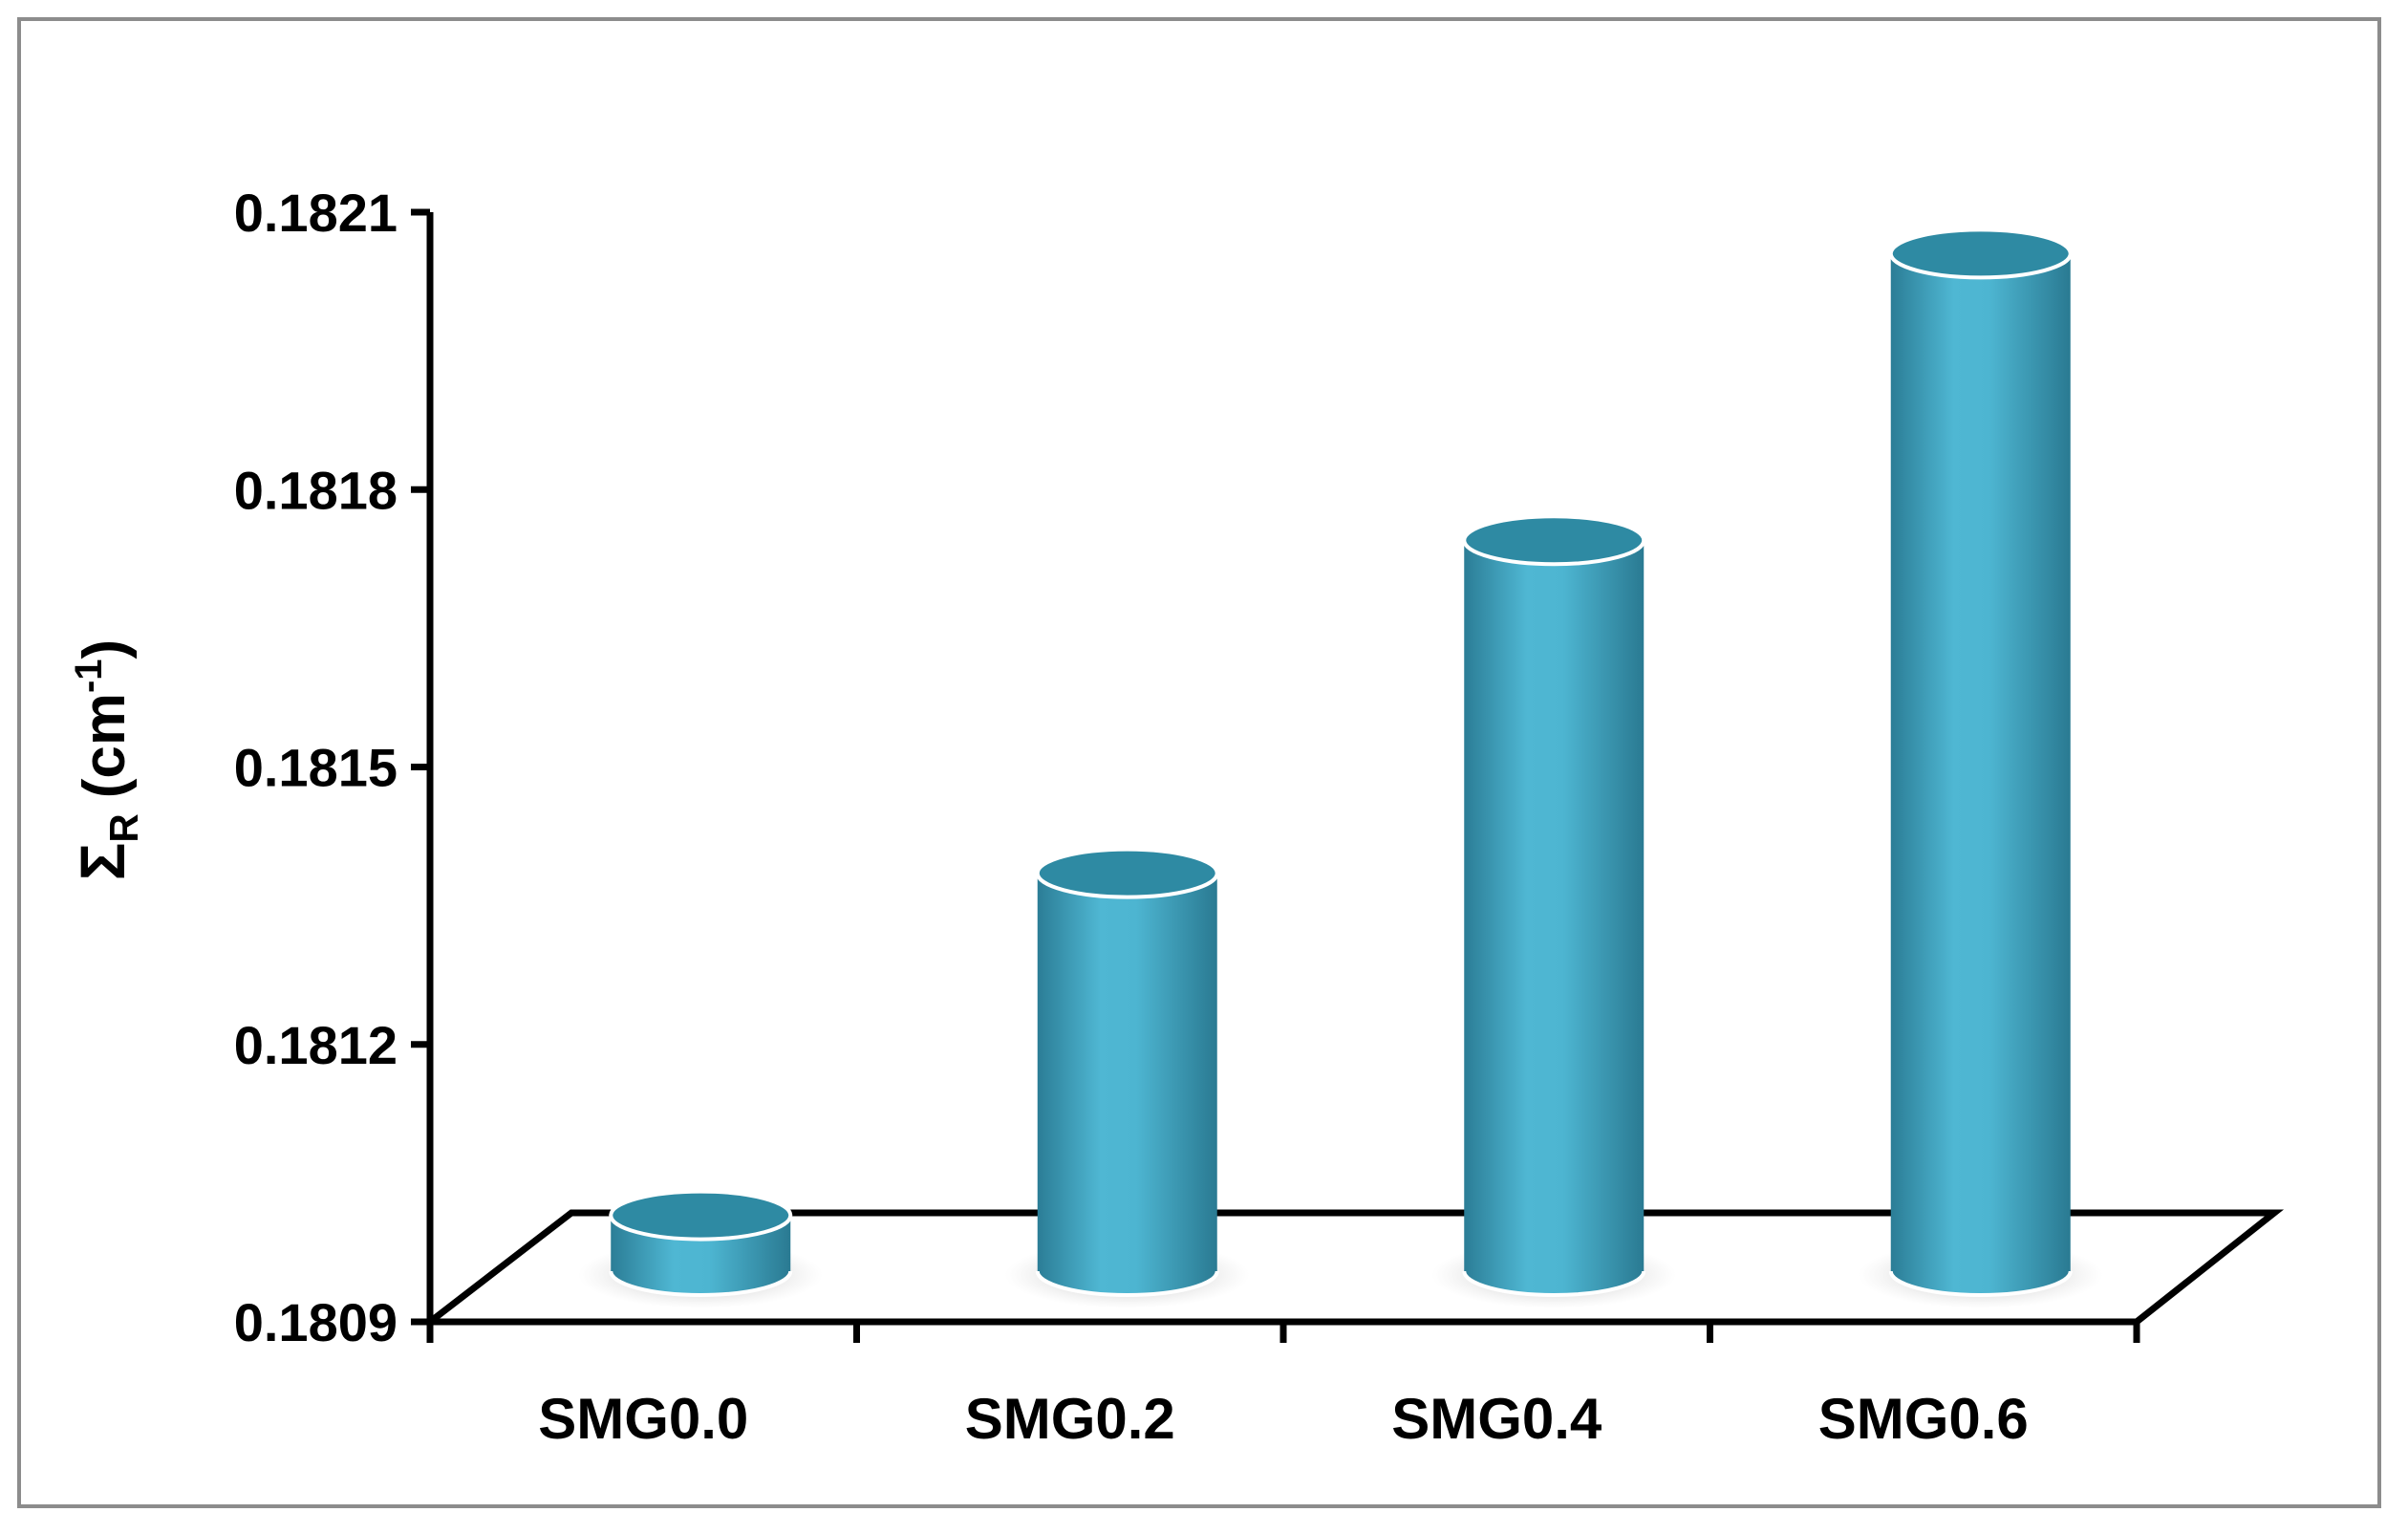  What do you see at coordinates (1070, 1419) in the screenshot?
I see `x-category-label: SMG0.2` at bounding box center [1070, 1419].